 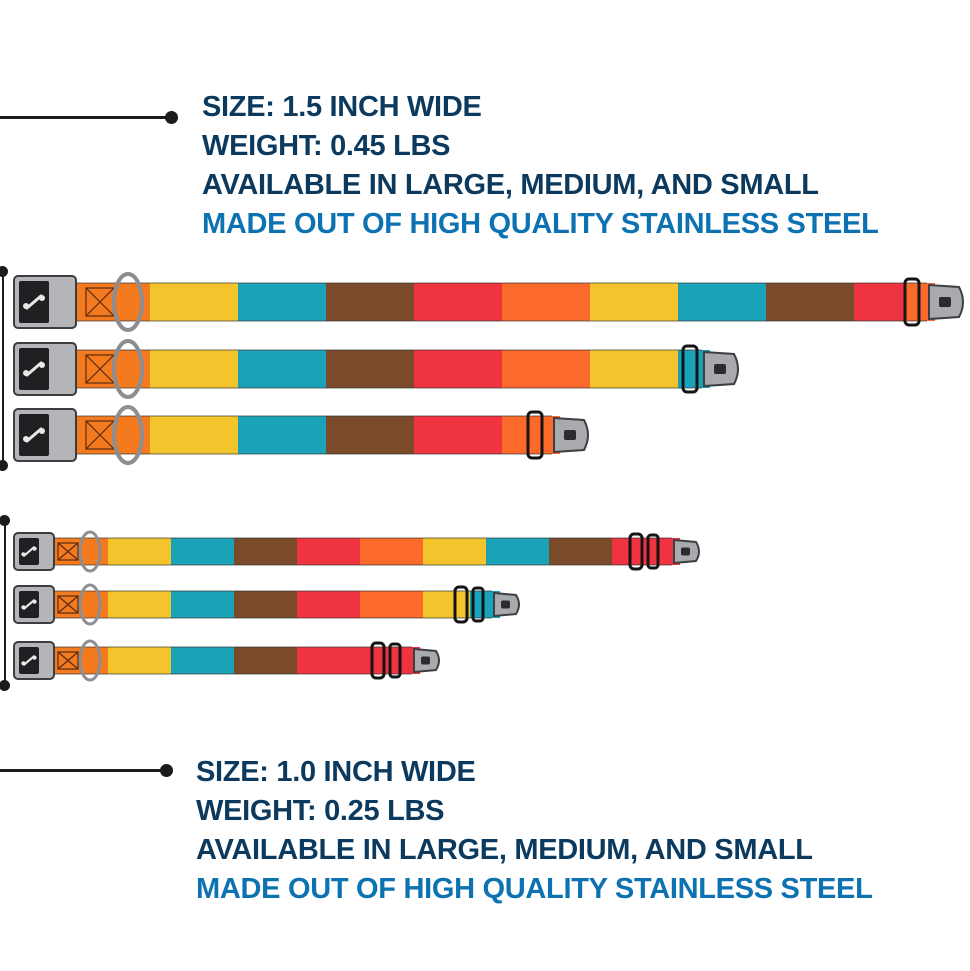 I want to click on collar-narrow-medium, so click(x=266, y=604).